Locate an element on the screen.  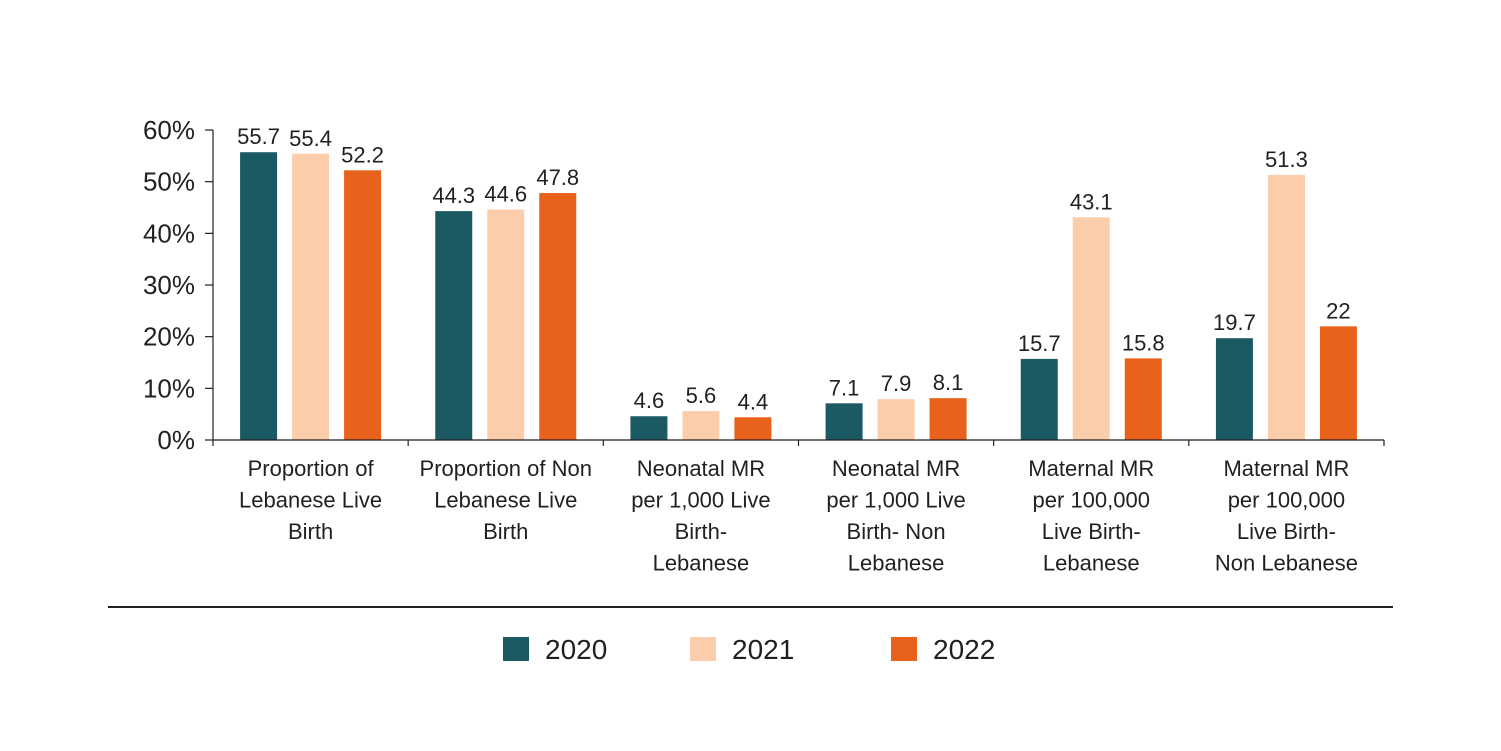
data-label-2022: 4.4 is located at coordinates (753, 401).